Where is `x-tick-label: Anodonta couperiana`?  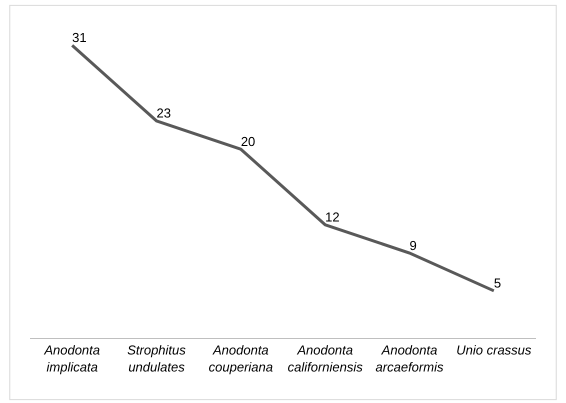 x-tick-label: Anodonta couperiana is located at coordinates (240, 358).